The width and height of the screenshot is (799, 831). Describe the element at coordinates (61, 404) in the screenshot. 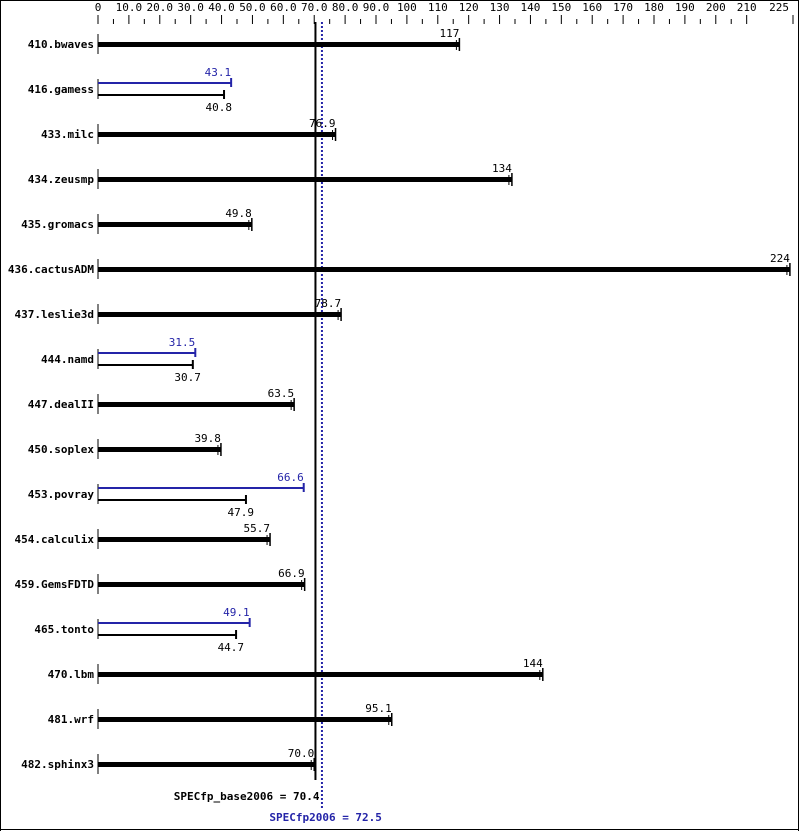

I see `benchmark-label: 447.dealII` at that location.